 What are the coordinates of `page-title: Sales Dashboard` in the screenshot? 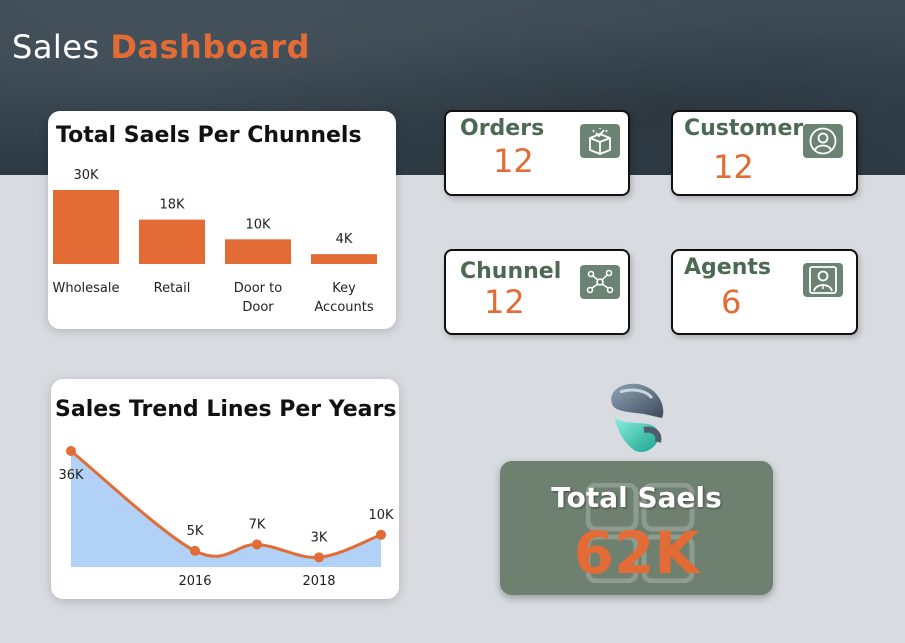 It's located at (161, 47).